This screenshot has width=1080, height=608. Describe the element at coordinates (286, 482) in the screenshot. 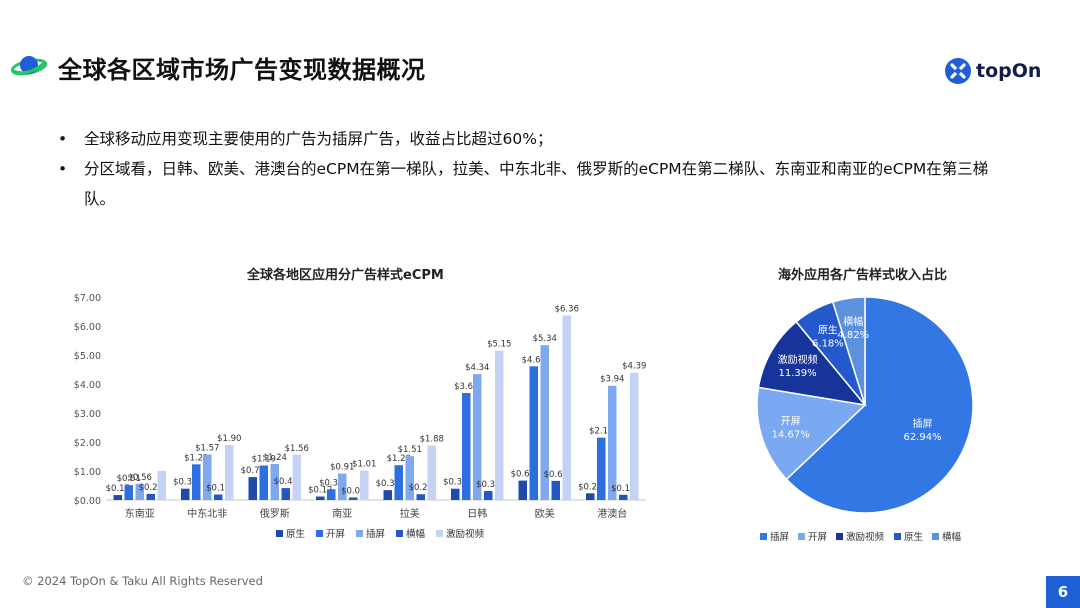

I see `bar-value-label: $0.41` at that location.